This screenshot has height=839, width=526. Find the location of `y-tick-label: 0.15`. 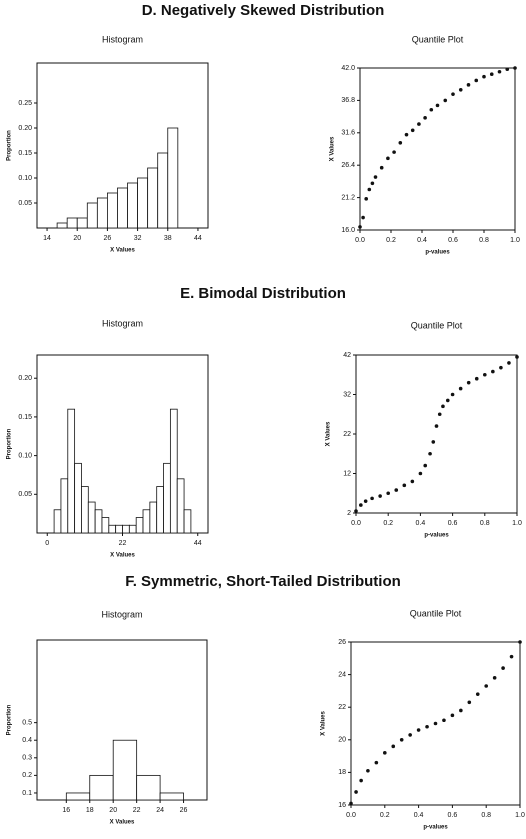

y-tick-label: 0.15 is located at coordinates (25, 153).